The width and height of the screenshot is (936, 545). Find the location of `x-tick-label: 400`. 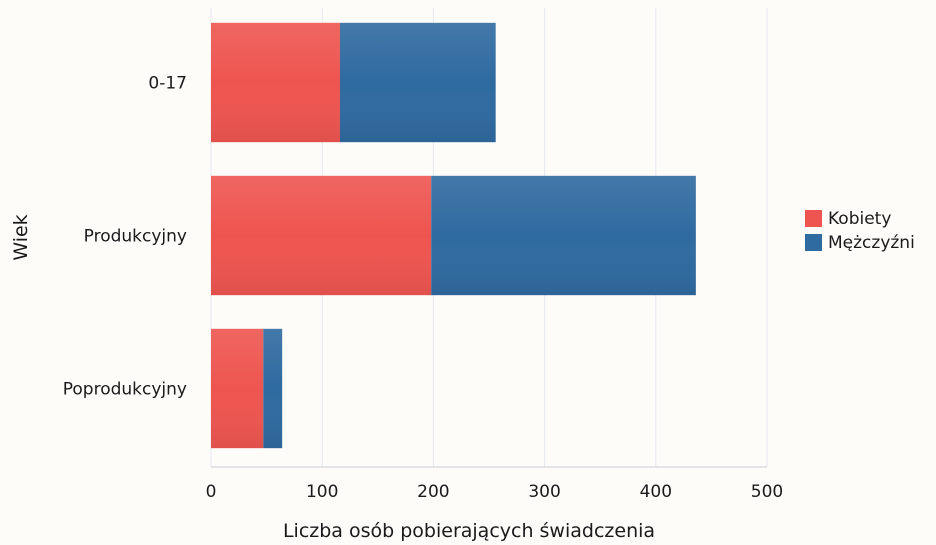

x-tick-label: 400 is located at coordinates (656, 492).